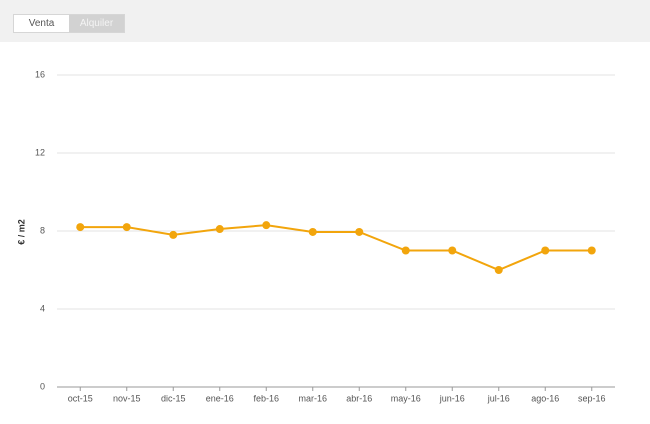 The image size is (650, 424). I want to click on x-tick-label: feb-16, so click(266, 398).